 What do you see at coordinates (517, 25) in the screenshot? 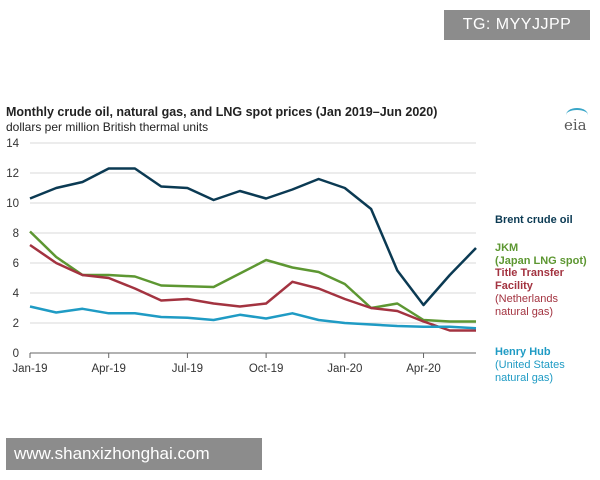
I see `watermark-top: TG: MYYJJPP` at bounding box center [517, 25].